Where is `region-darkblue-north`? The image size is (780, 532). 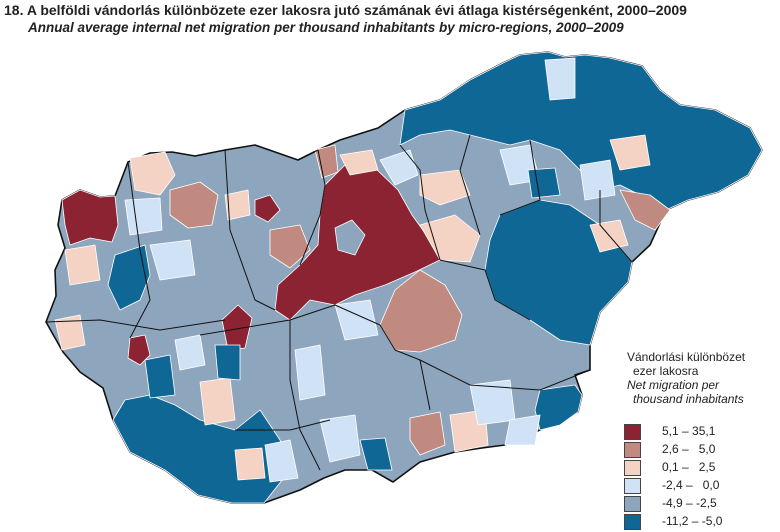
region-darkblue-north is located at coordinates (544, 183).